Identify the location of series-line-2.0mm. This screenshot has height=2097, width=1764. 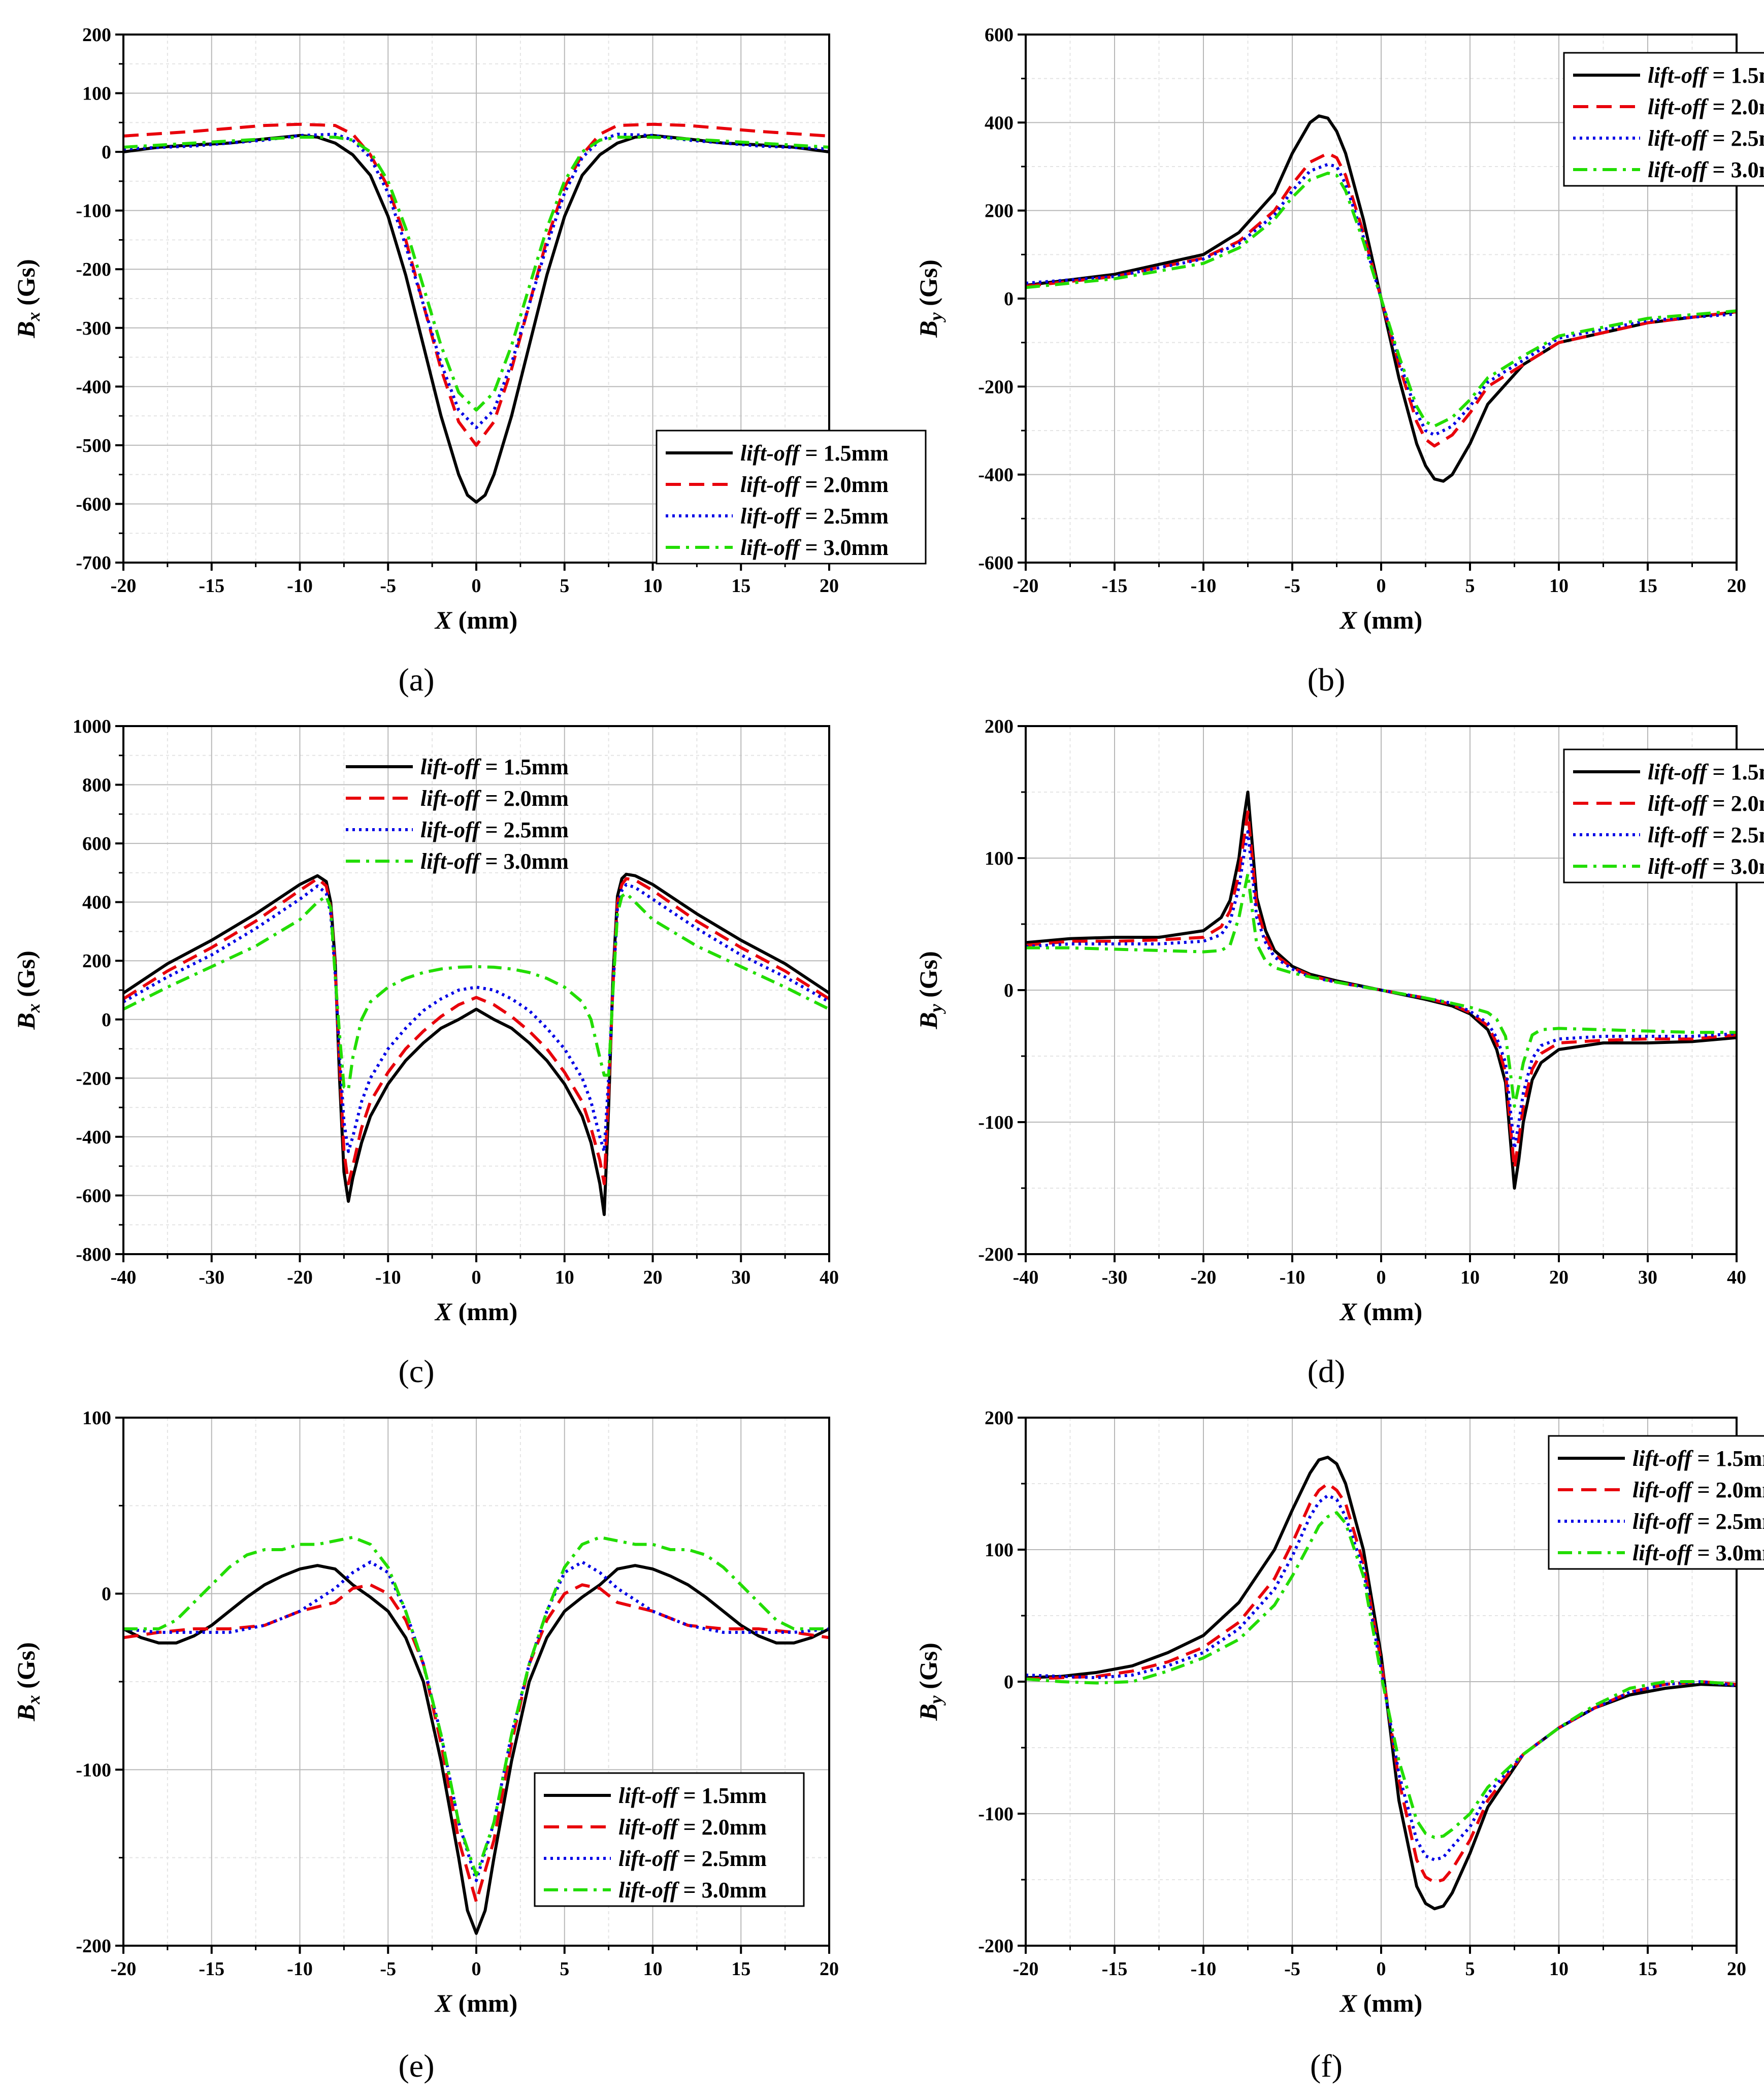
(1381, 1683).